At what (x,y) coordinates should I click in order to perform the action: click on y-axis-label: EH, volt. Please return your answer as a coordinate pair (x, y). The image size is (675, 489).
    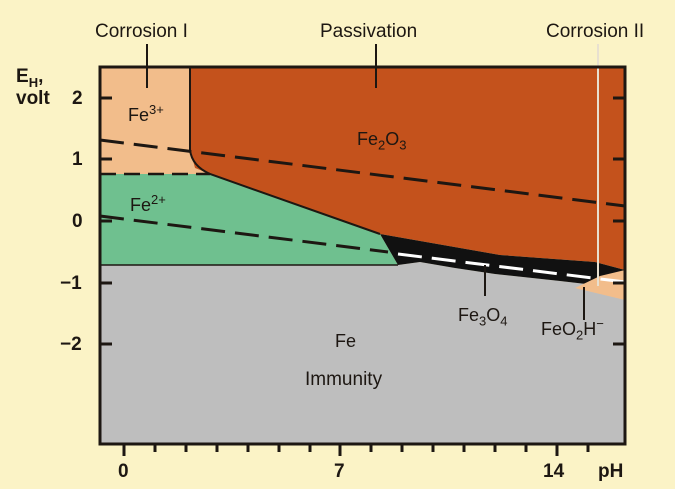
    Looking at the image, I should click on (33, 88).